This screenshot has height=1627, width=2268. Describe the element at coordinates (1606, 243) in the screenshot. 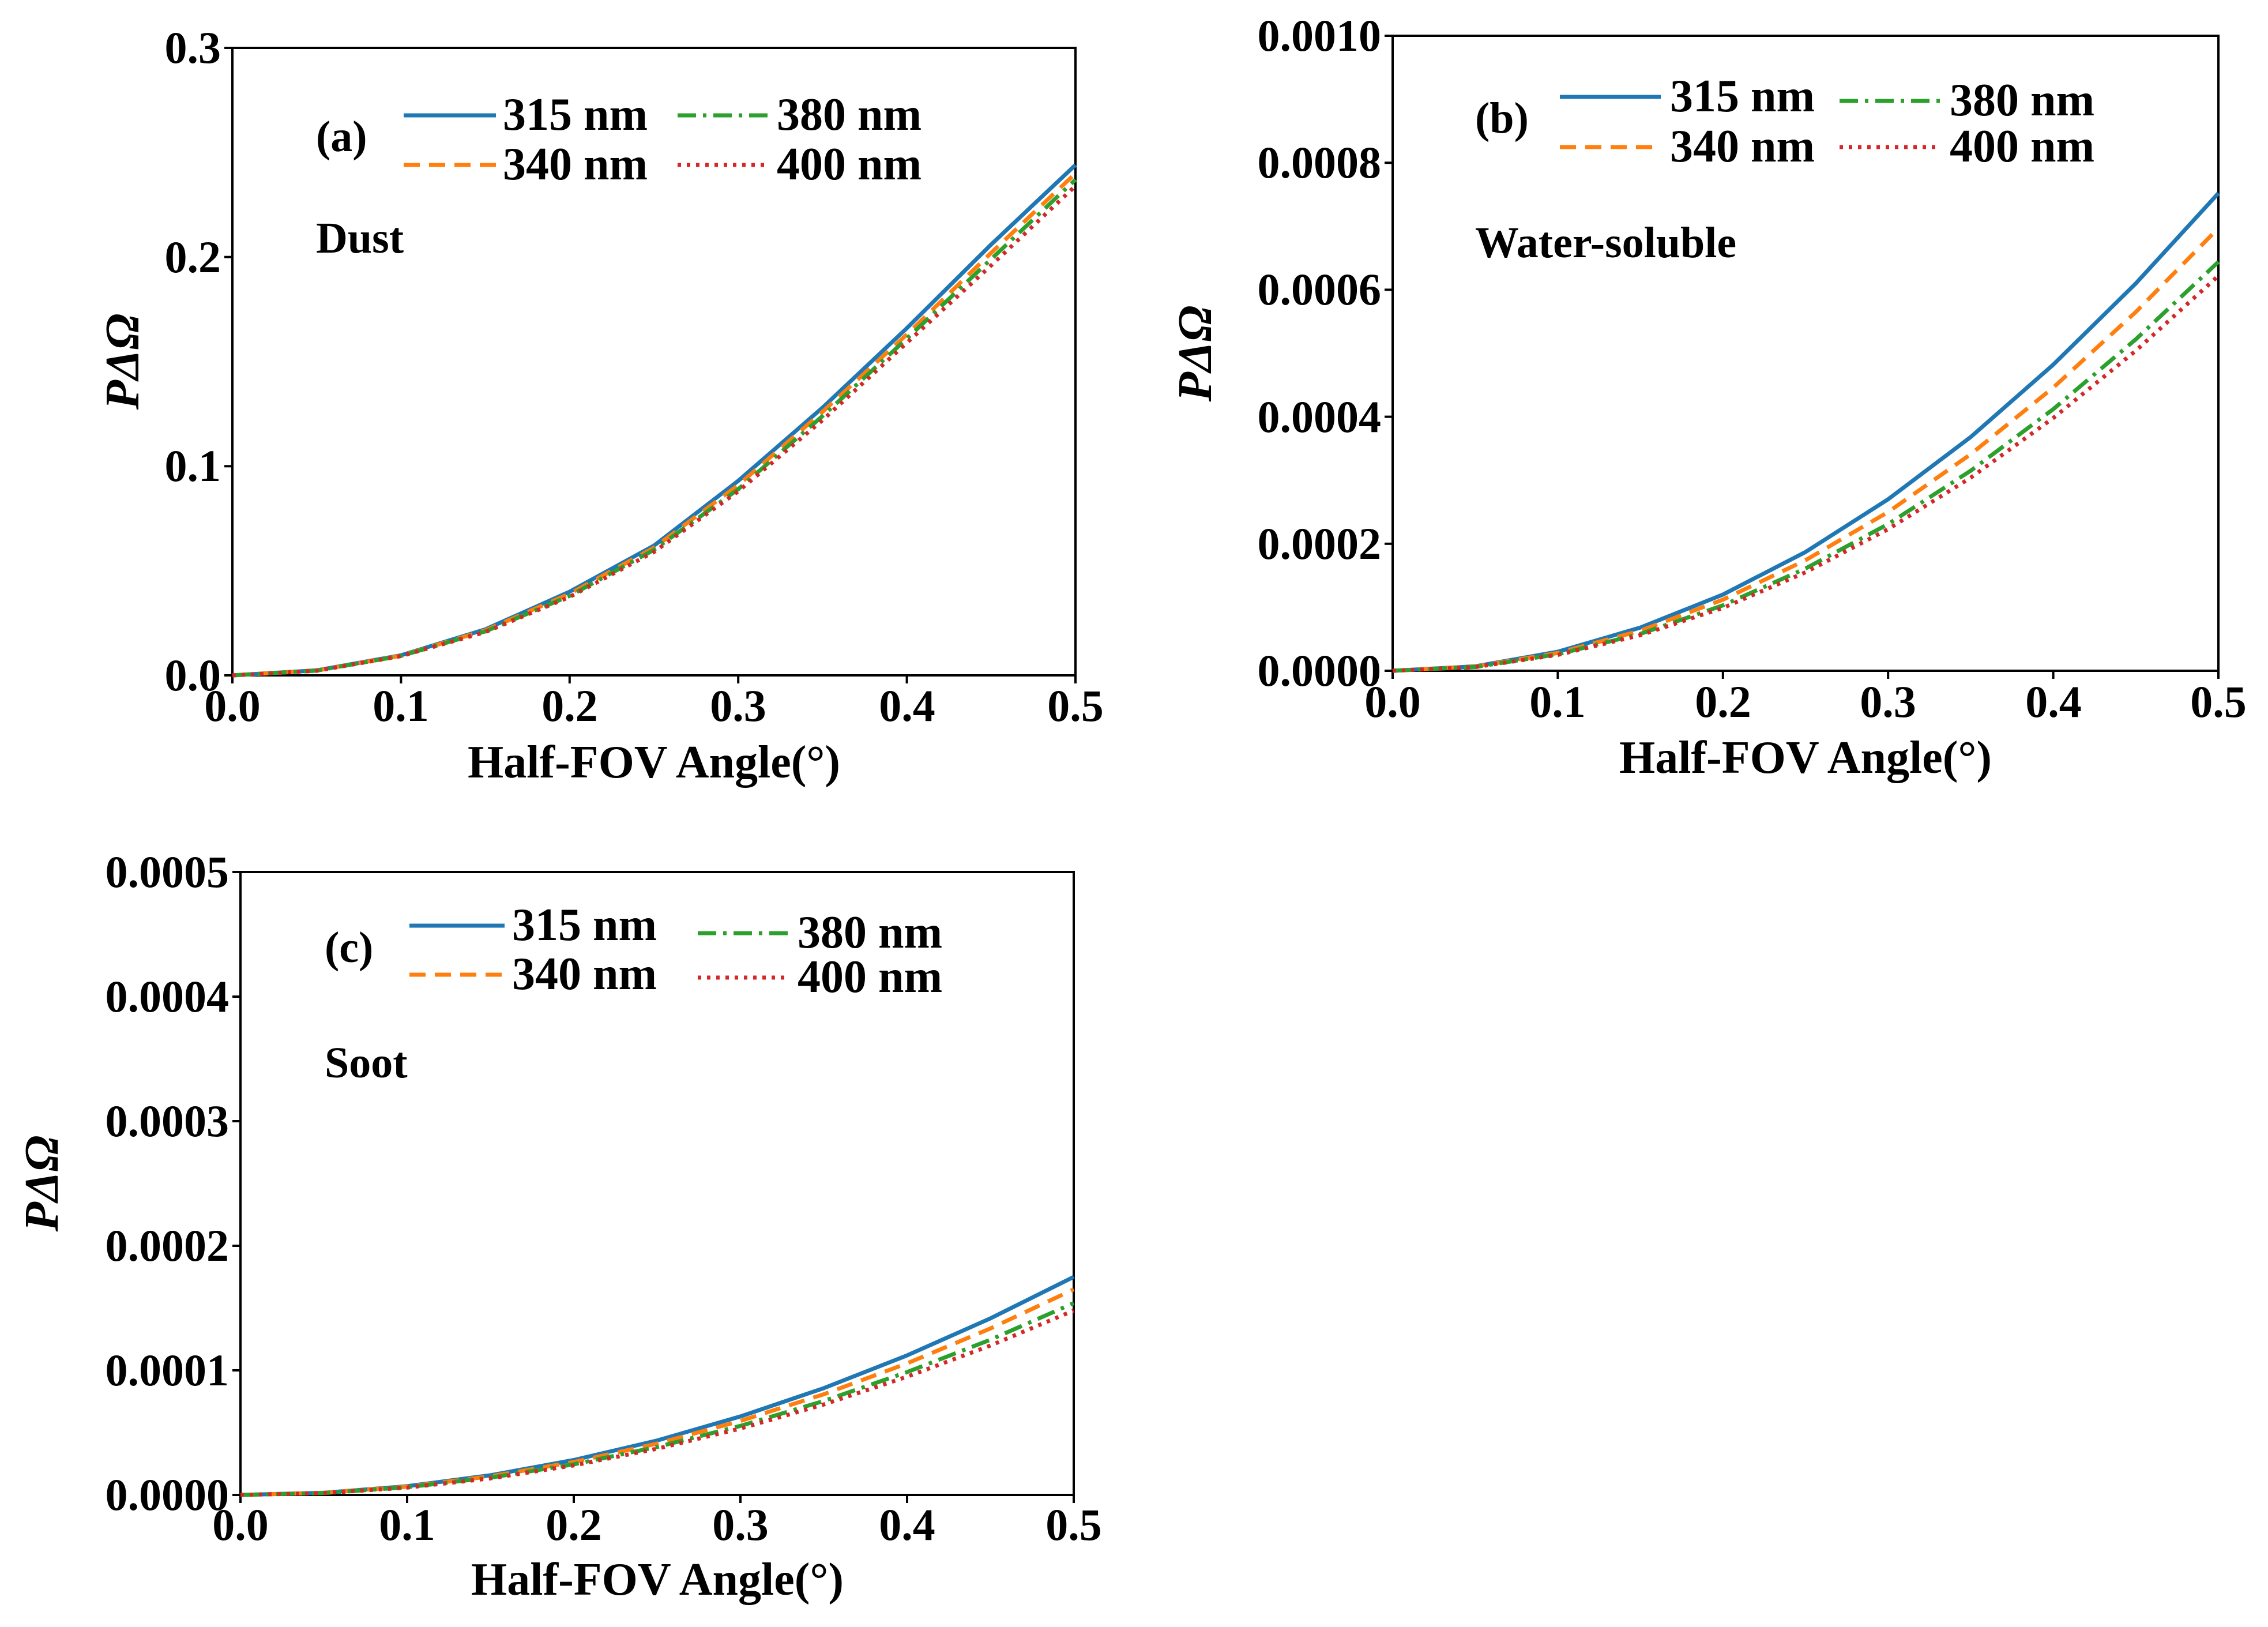

I see `panel-annotation: Water-soluble` at that location.